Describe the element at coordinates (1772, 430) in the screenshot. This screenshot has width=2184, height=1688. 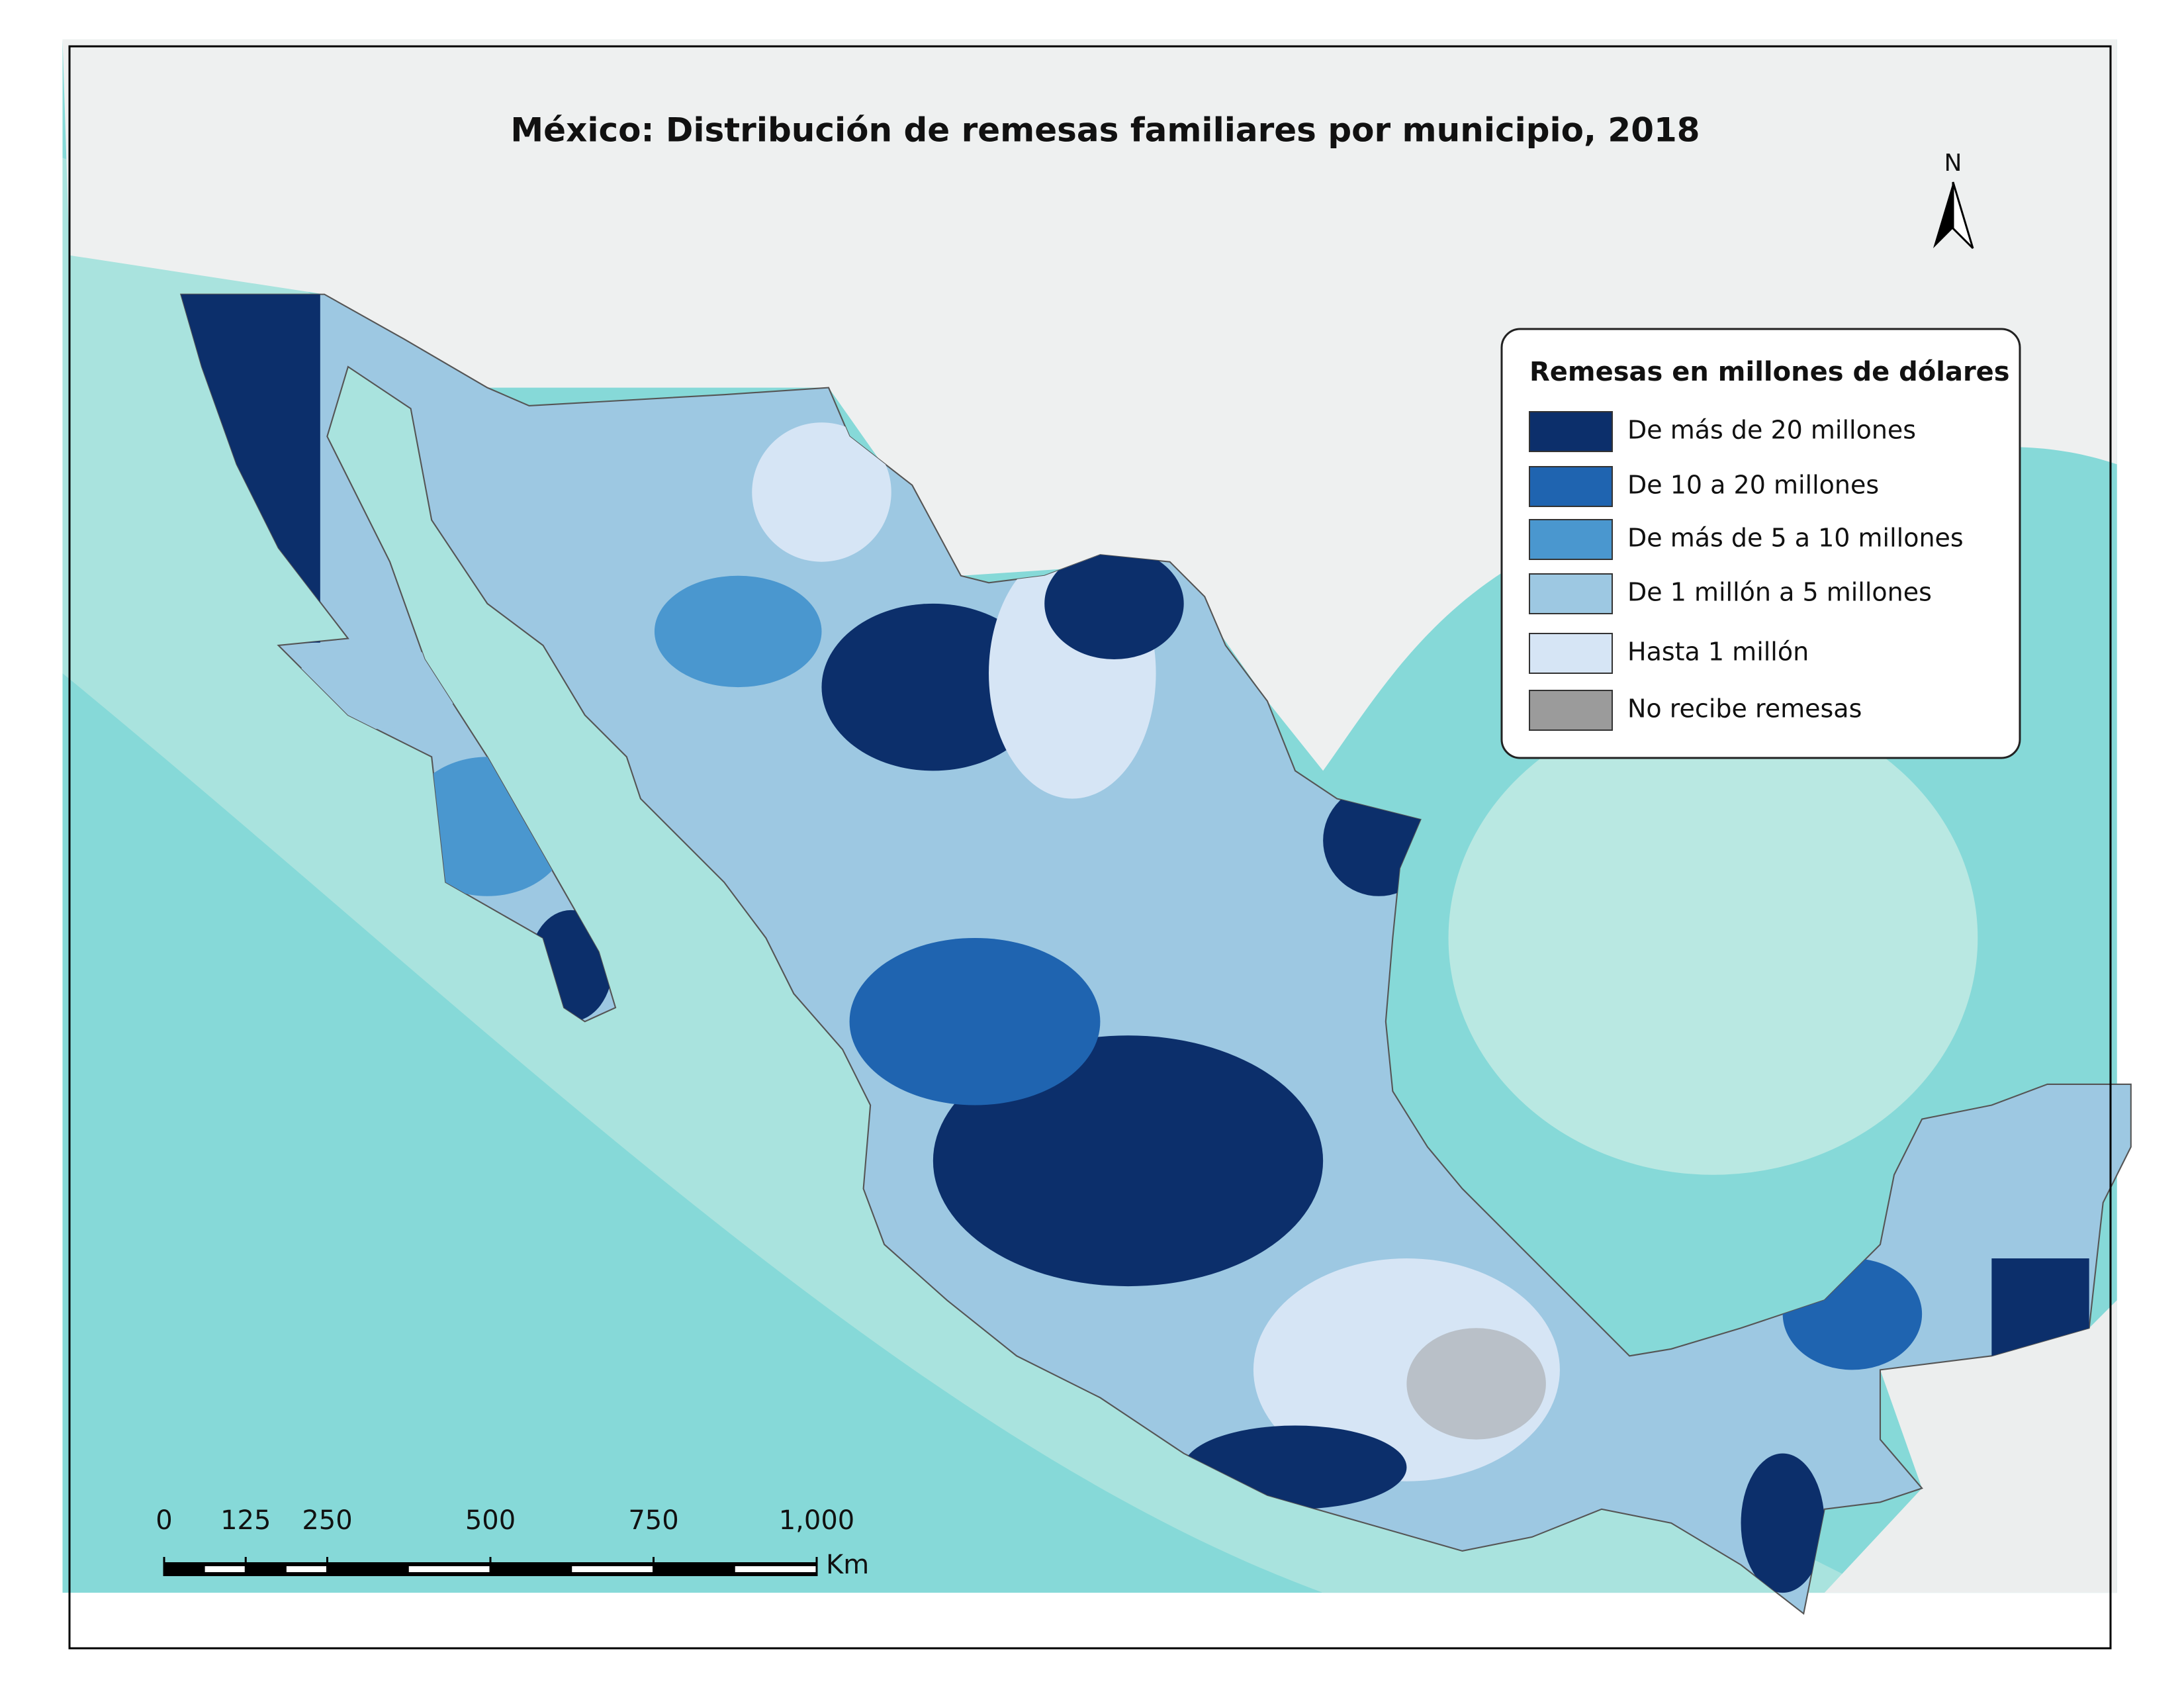
I see `legend-label: De más de 20 millones` at that location.